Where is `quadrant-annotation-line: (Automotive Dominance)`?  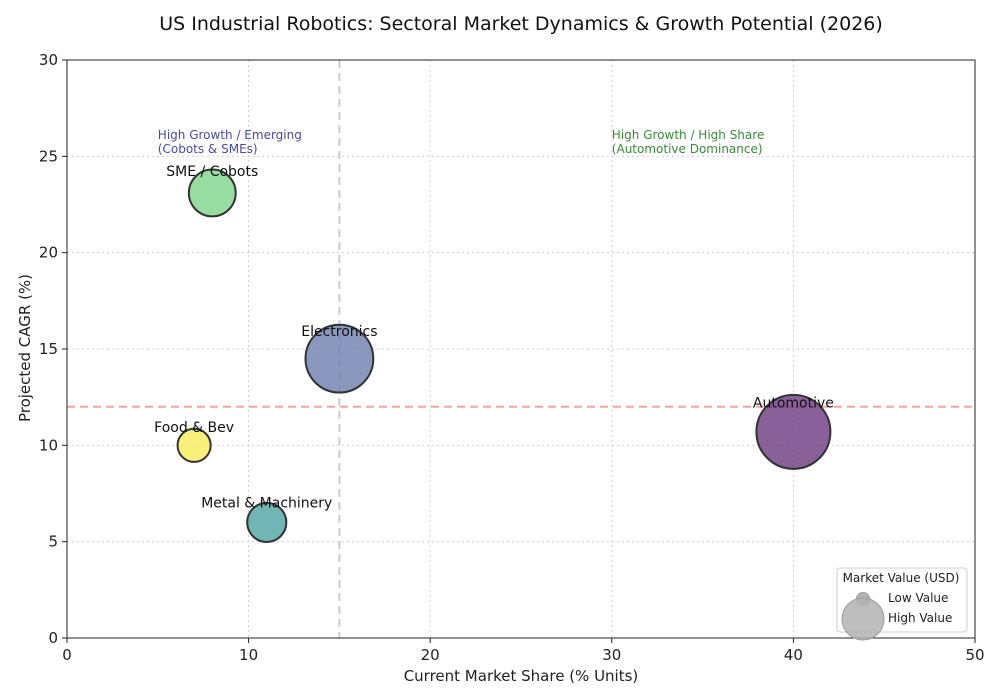 quadrant-annotation-line: (Automotive Dominance) is located at coordinates (687, 149).